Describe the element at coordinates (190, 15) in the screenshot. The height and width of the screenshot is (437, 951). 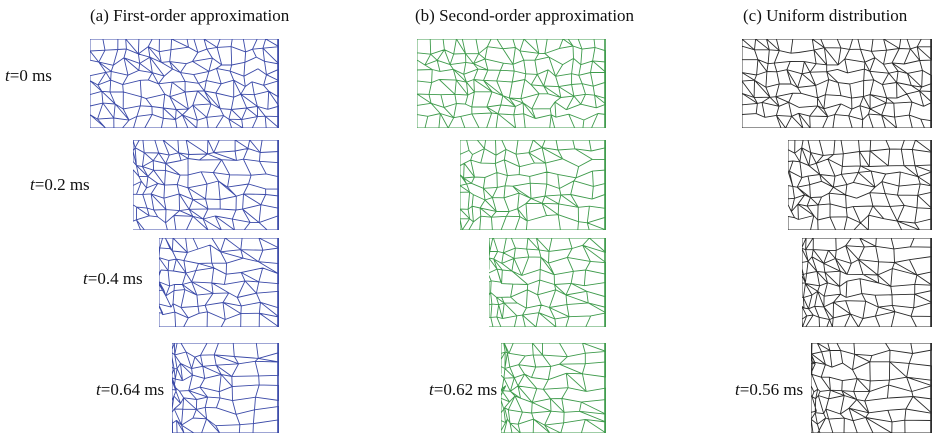
I see `column-title-a: (a) First-order approximation` at that location.